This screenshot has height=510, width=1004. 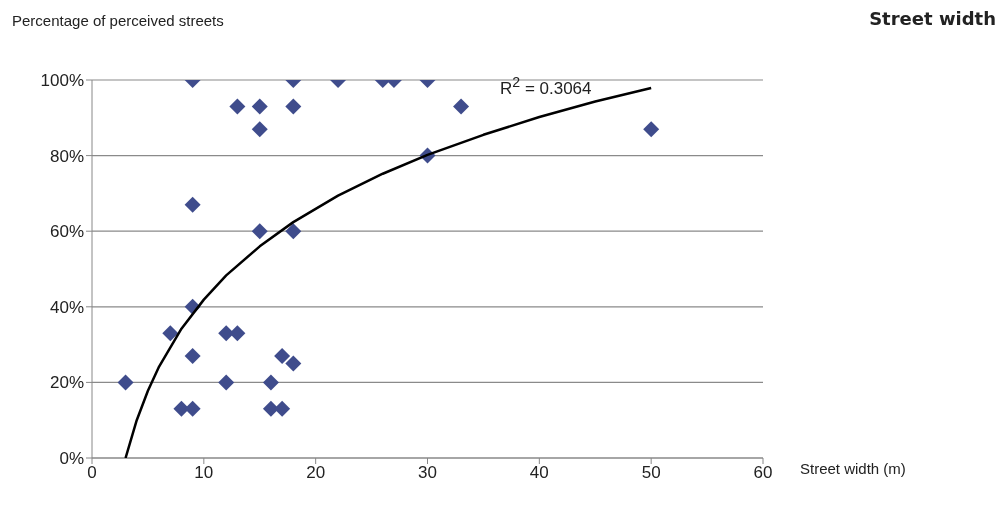 What do you see at coordinates (118, 20) in the screenshot?
I see `y-axis-title: Percentage of perceived streets` at bounding box center [118, 20].